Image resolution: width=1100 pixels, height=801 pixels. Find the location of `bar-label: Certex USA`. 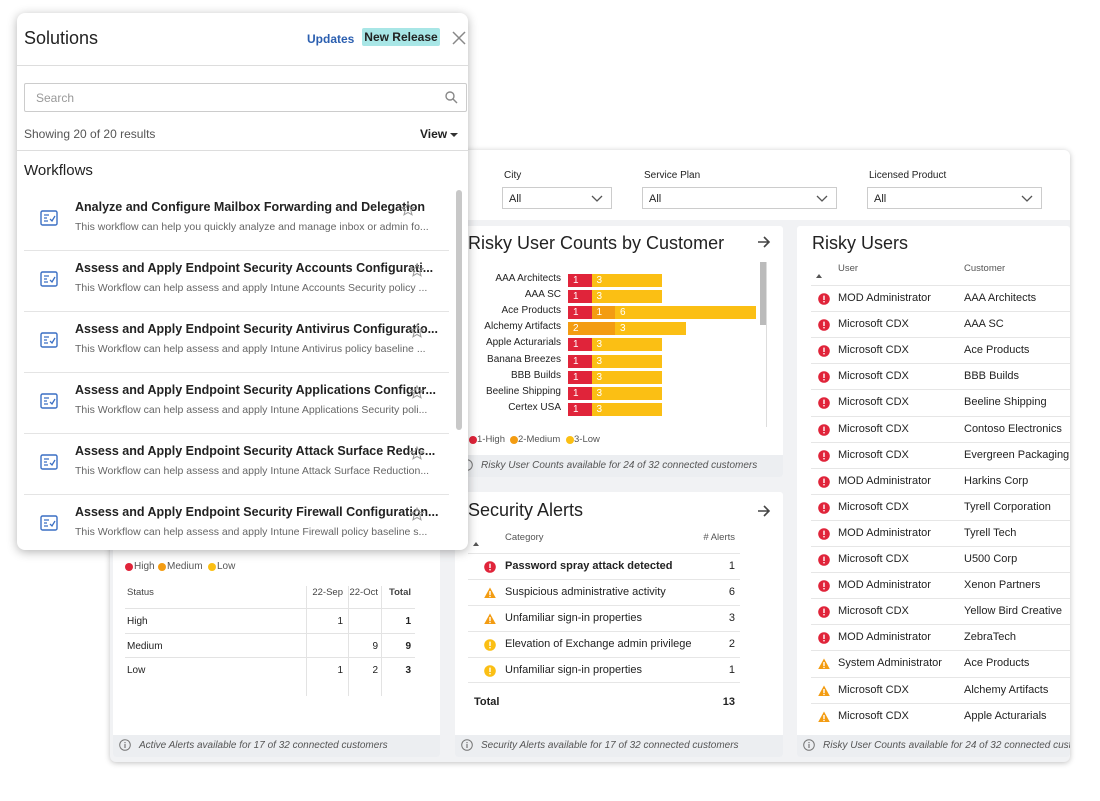

bar-label: Certex USA is located at coordinates (534, 407).